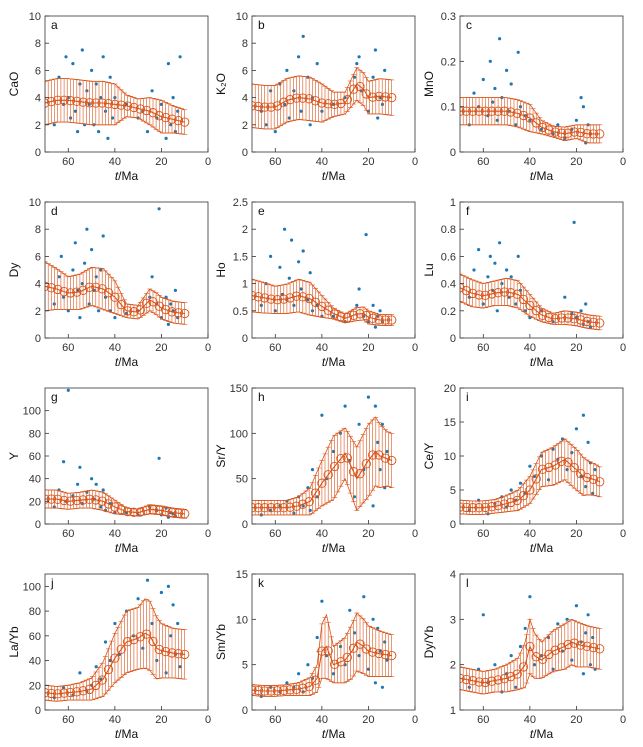 The width and height of the screenshot is (643, 747). I want to click on axes-box-c, so click(541, 84).